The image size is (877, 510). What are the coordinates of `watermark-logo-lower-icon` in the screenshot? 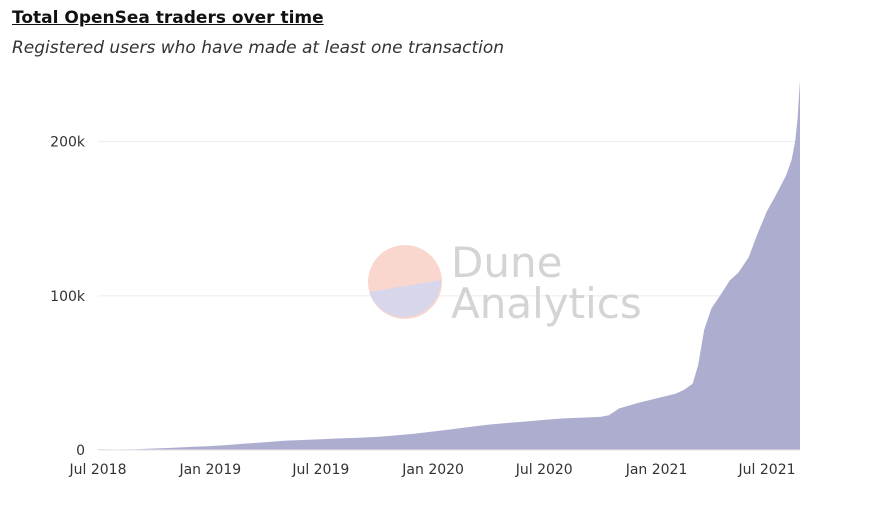 It's located at (405, 299).